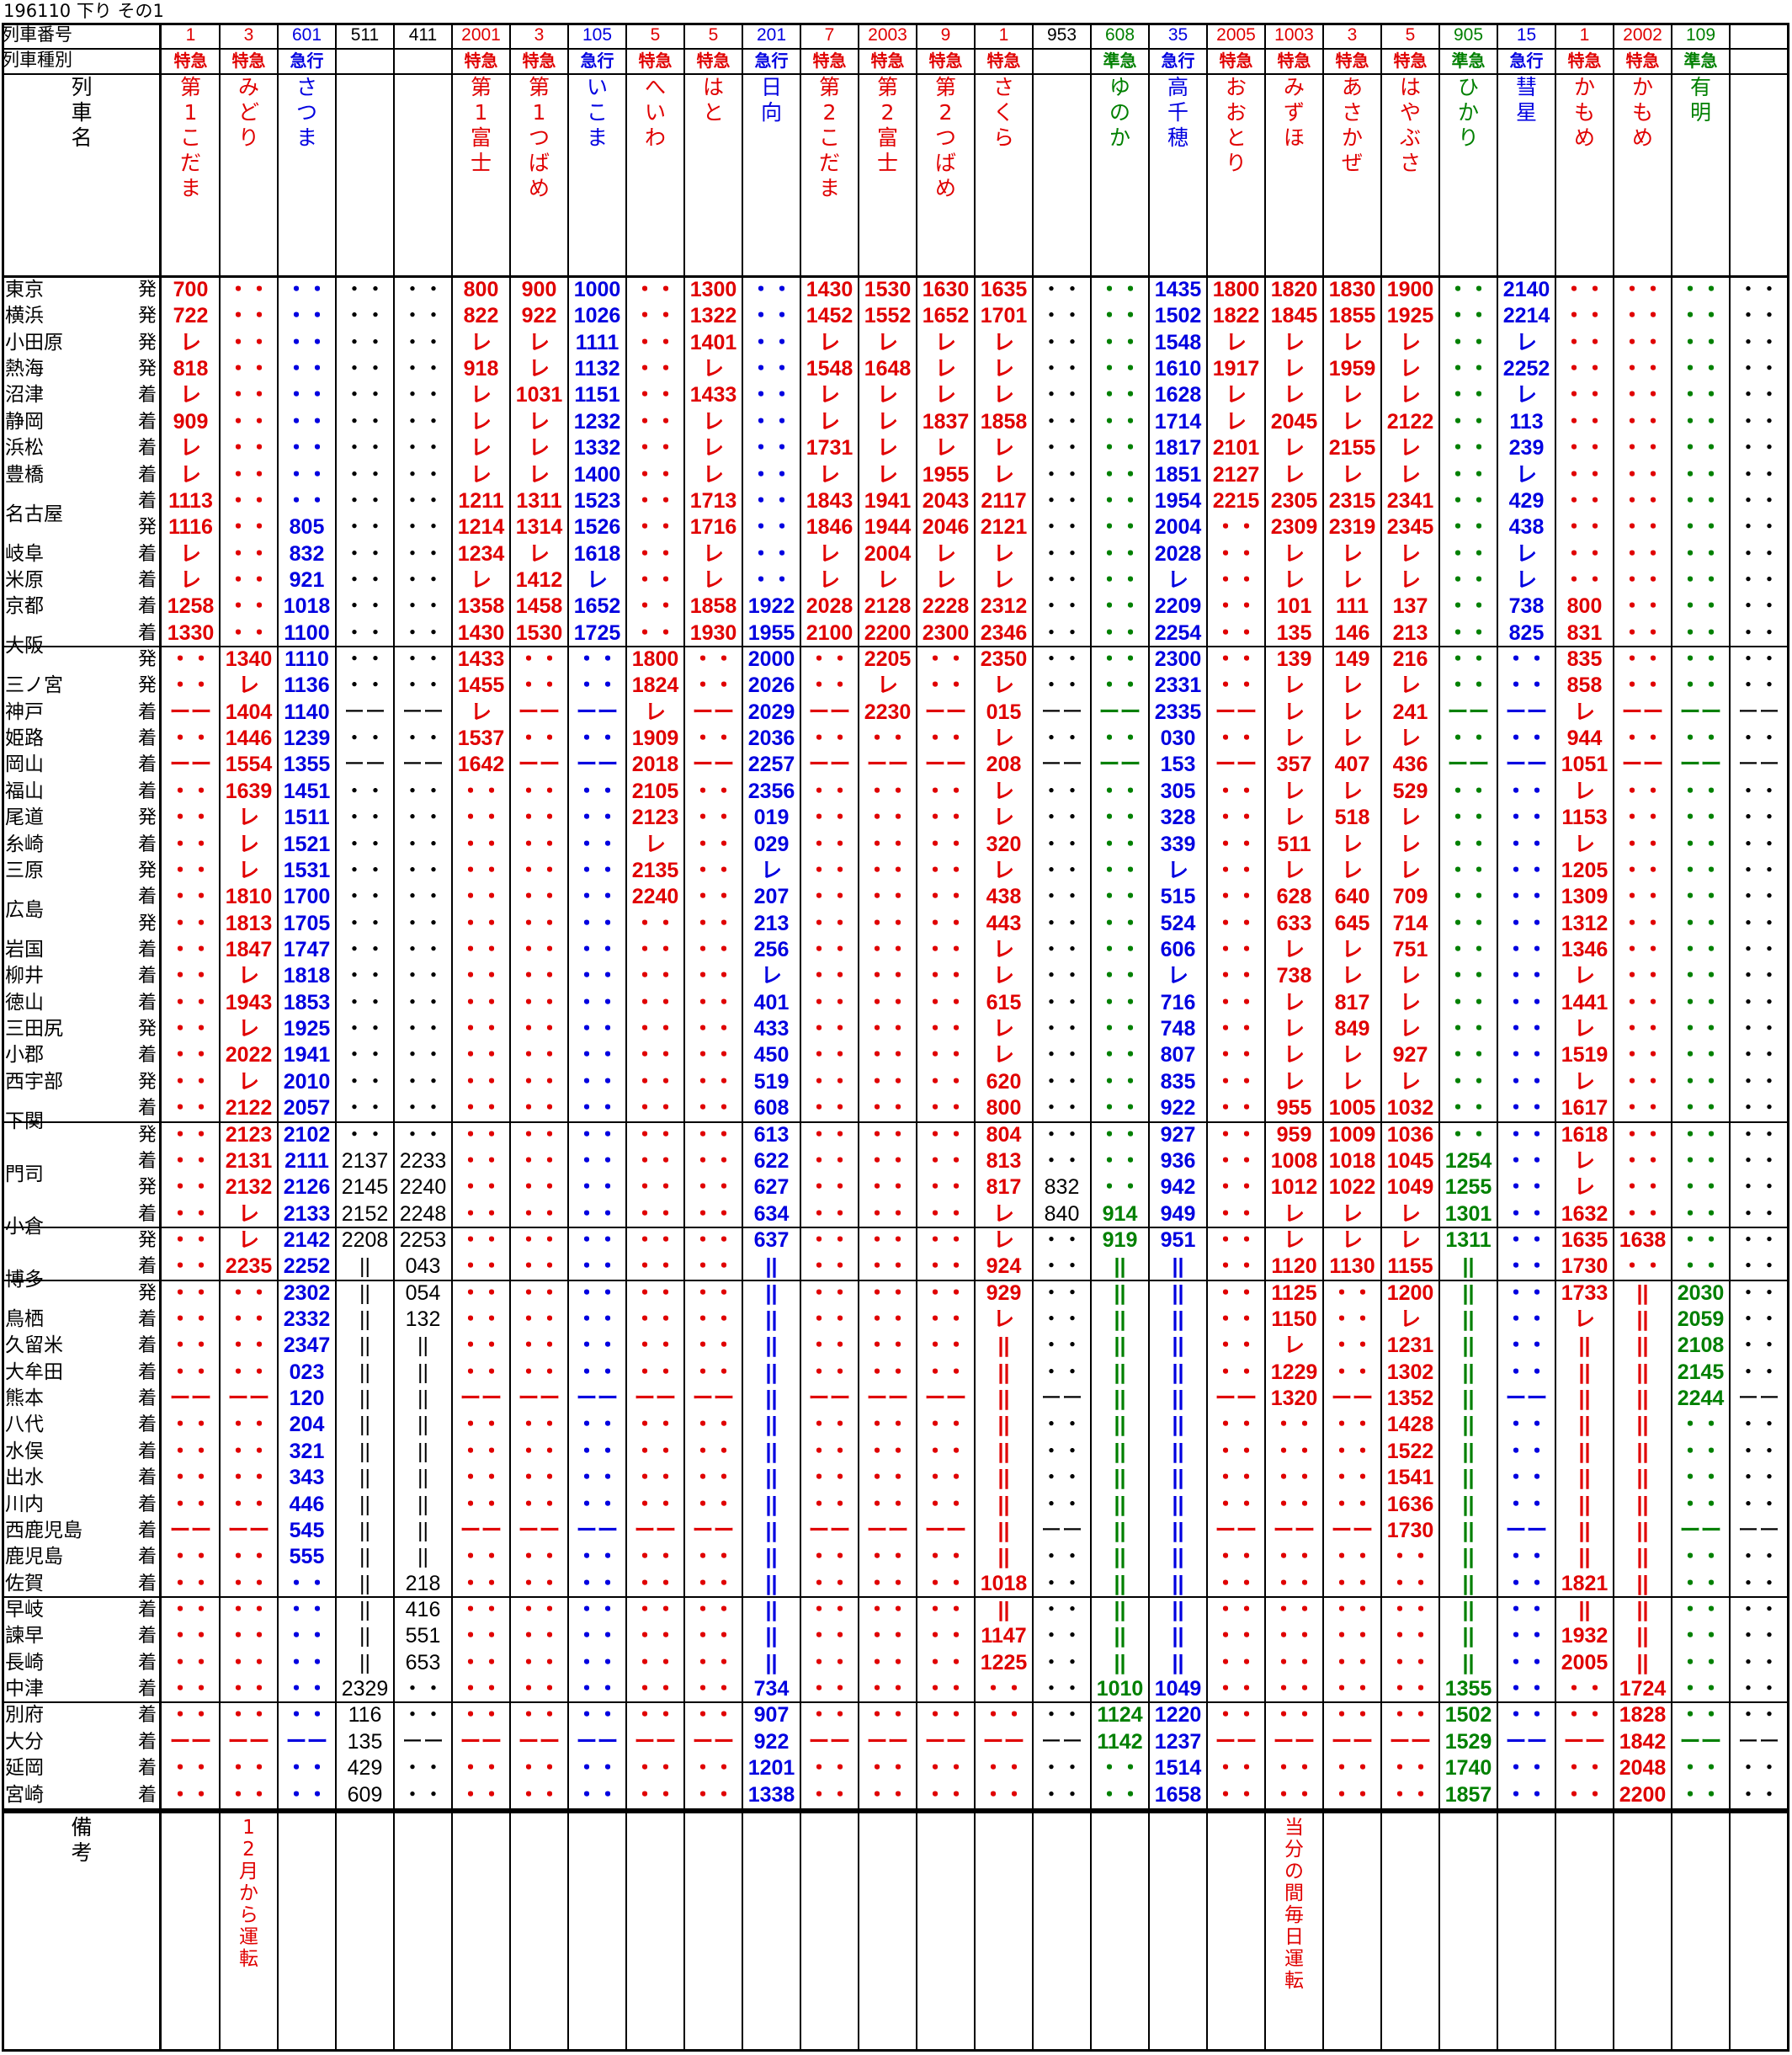 Image resolution: width=1792 pixels, height=2055 pixels. What do you see at coordinates (1178, 897) in the screenshot?
I see `time-cell: 515` at bounding box center [1178, 897].